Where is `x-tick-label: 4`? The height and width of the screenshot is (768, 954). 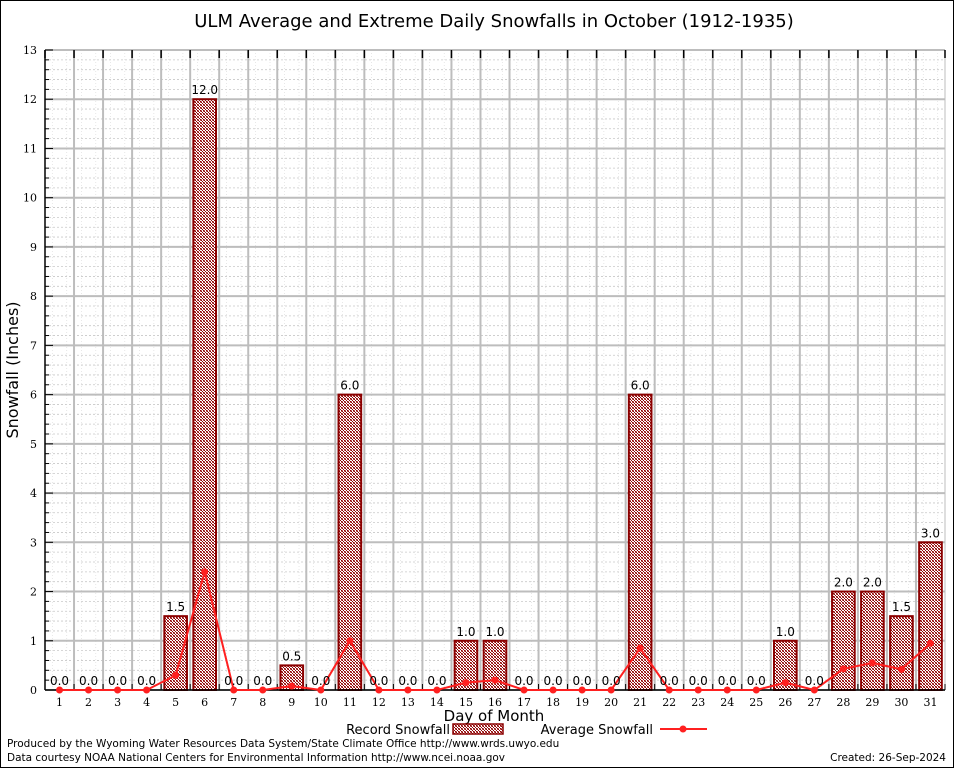
x-tick-label: 4 is located at coordinates (146, 702).